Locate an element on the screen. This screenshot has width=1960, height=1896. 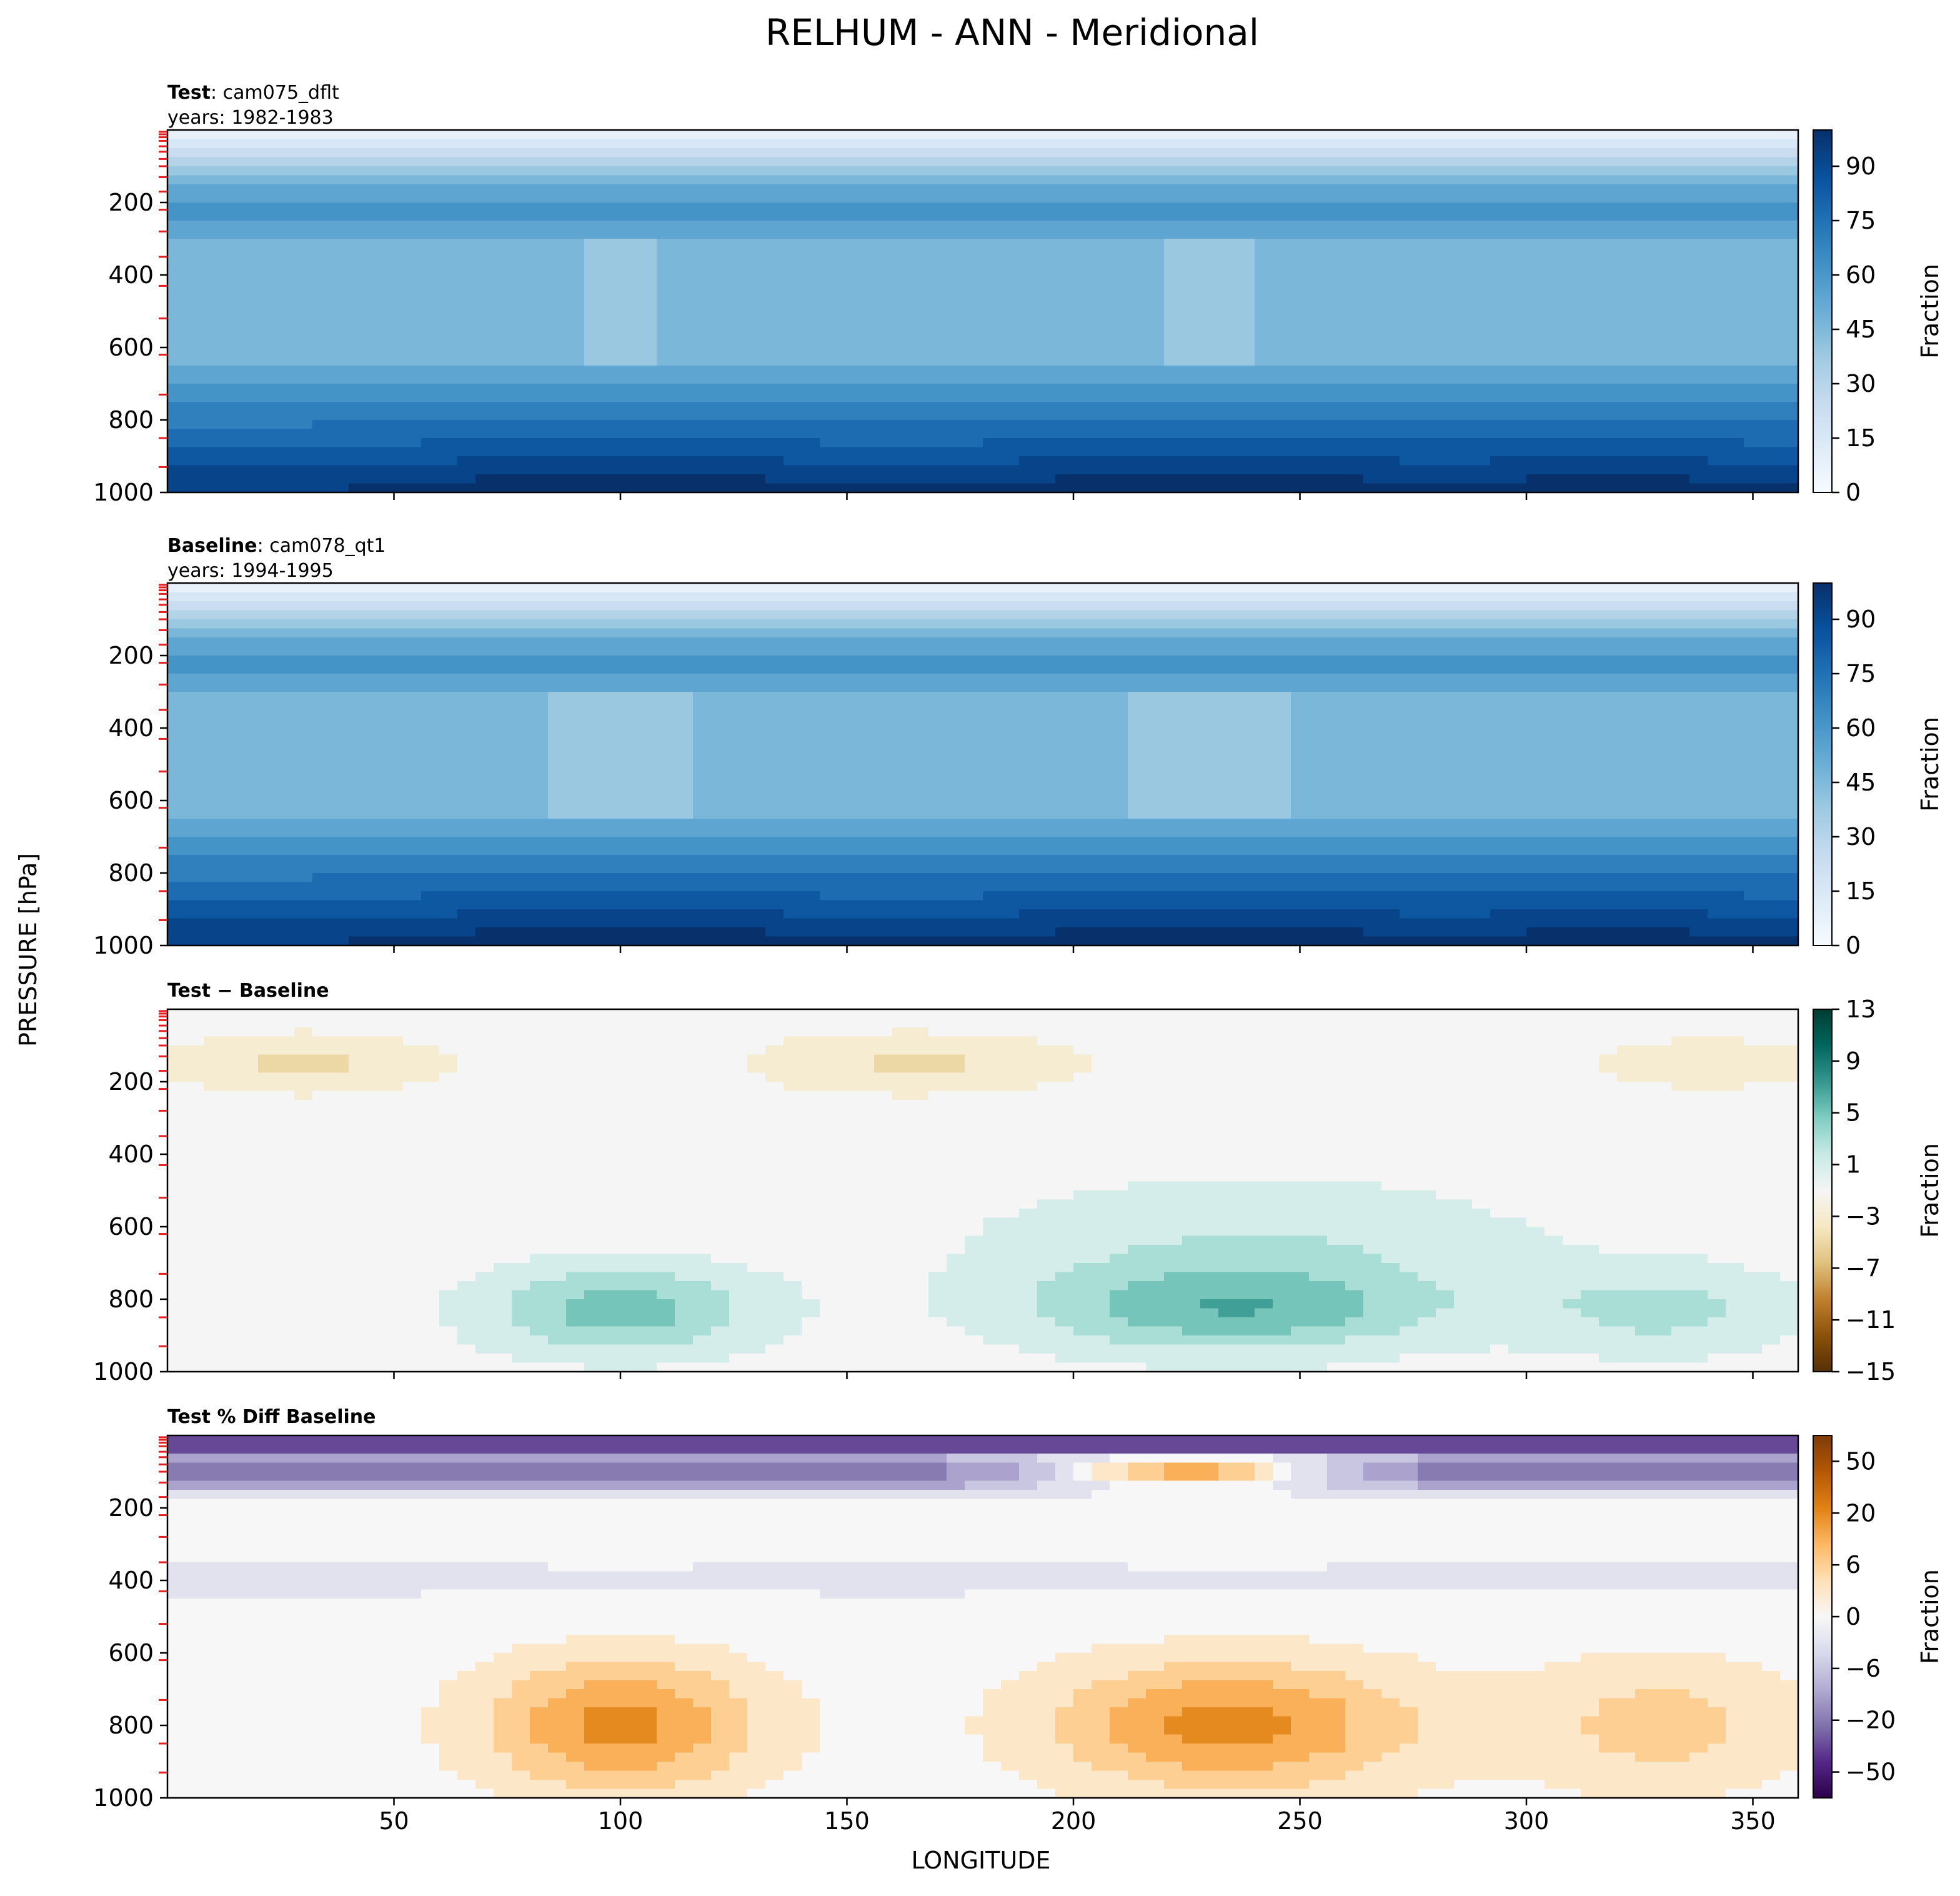
y-tick-label: 600 is located at coordinates (131, 348).